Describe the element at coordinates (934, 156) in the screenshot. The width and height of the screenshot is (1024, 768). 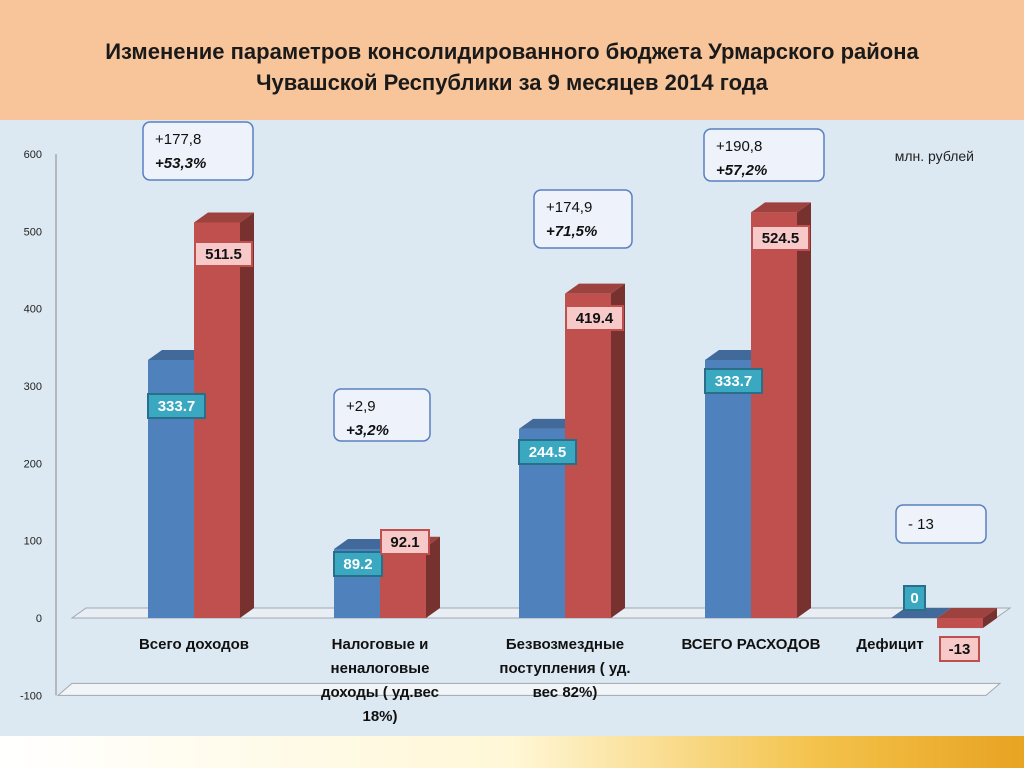
I see `unit-label: млн. рублей` at that location.